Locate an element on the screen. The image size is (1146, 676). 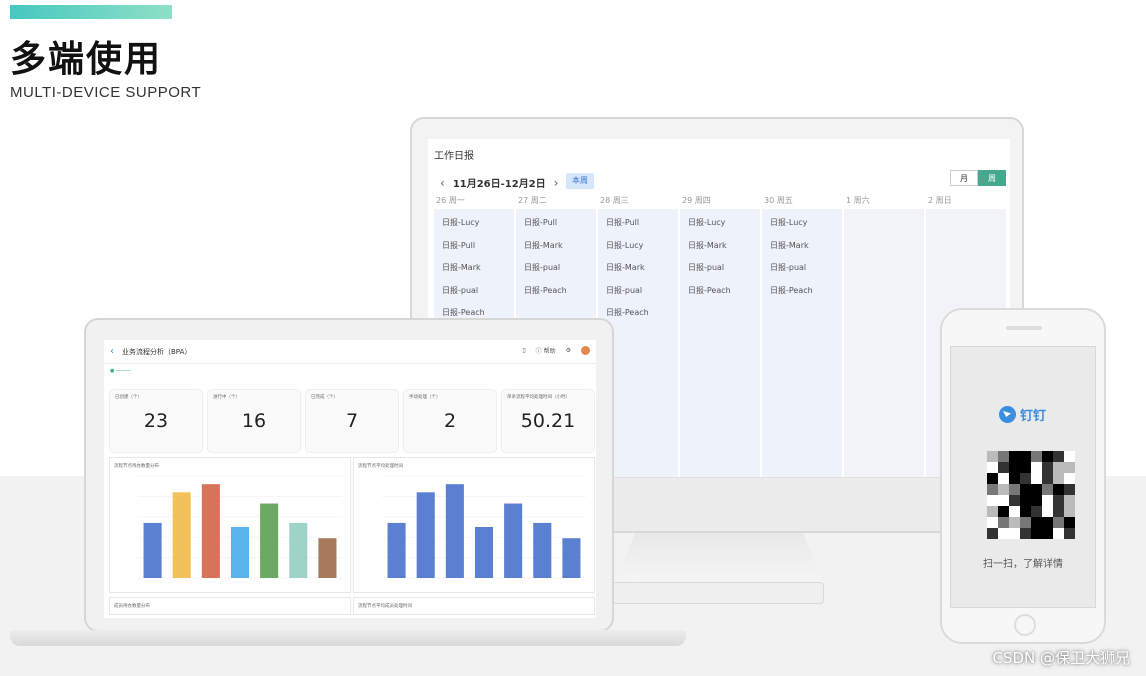
phone-icon: ▯ is located at coordinates (524, 350).